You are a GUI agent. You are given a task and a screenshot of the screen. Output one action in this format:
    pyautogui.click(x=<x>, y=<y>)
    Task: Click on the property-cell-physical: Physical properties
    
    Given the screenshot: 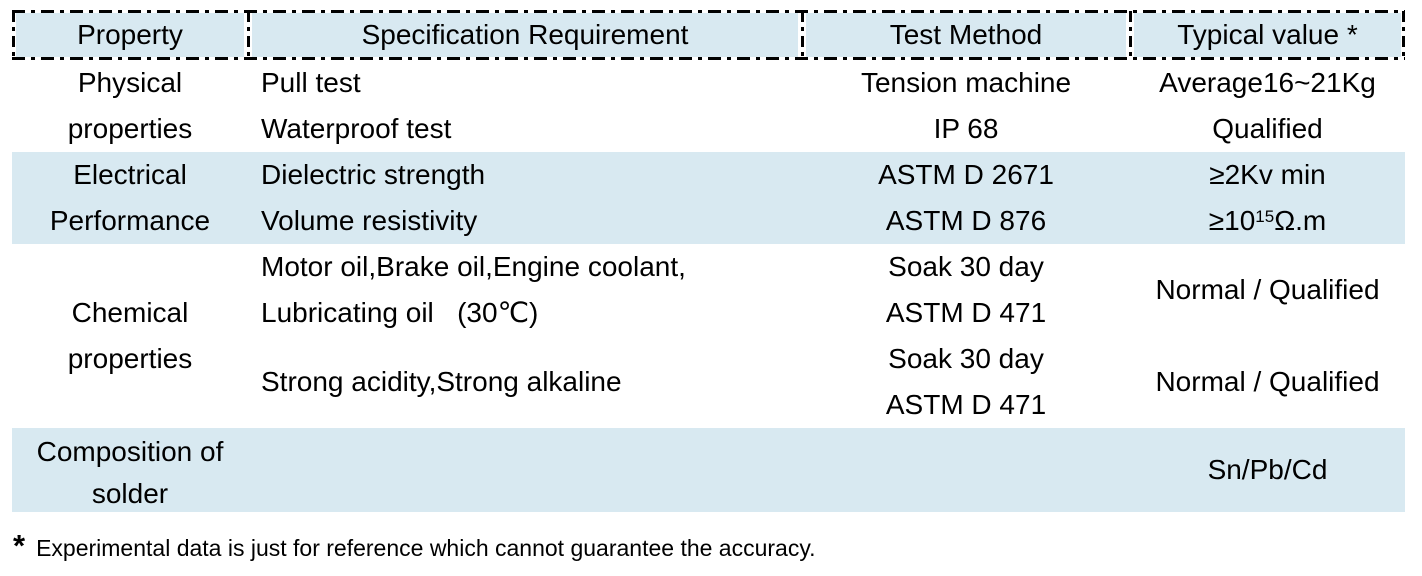 What is the action you would take?
    pyautogui.click(x=130, y=106)
    